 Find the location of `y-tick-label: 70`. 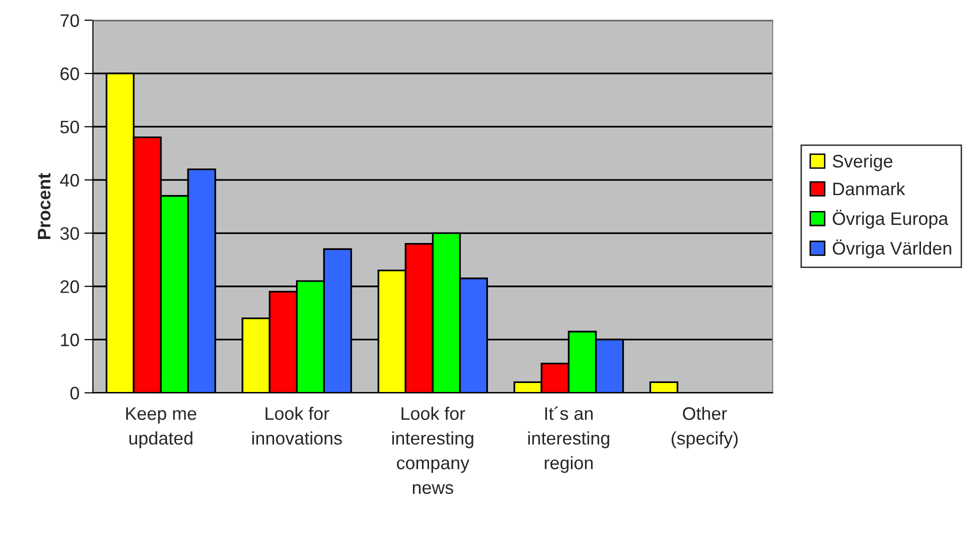

y-tick-label: 70 is located at coordinates (70, 20).